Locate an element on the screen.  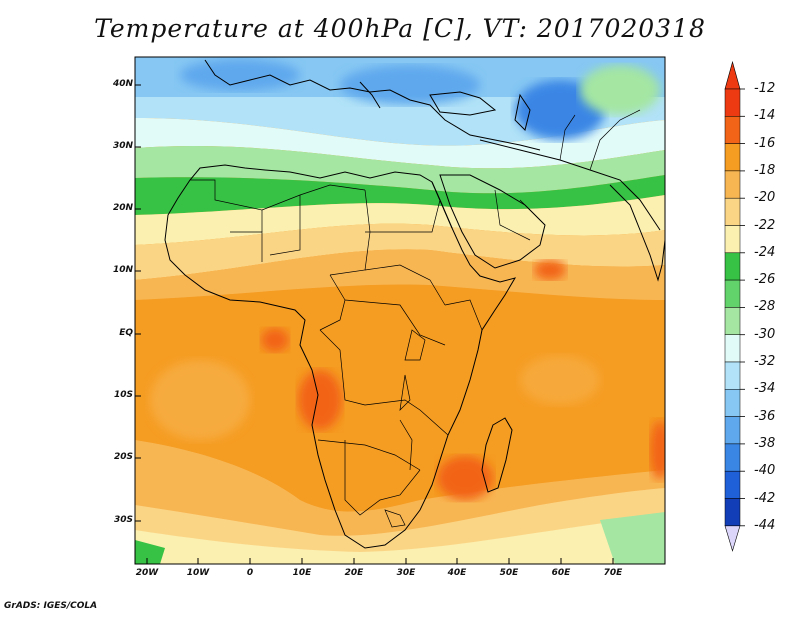
colorbar-bottom-arrow is located at coordinates (732, 538).